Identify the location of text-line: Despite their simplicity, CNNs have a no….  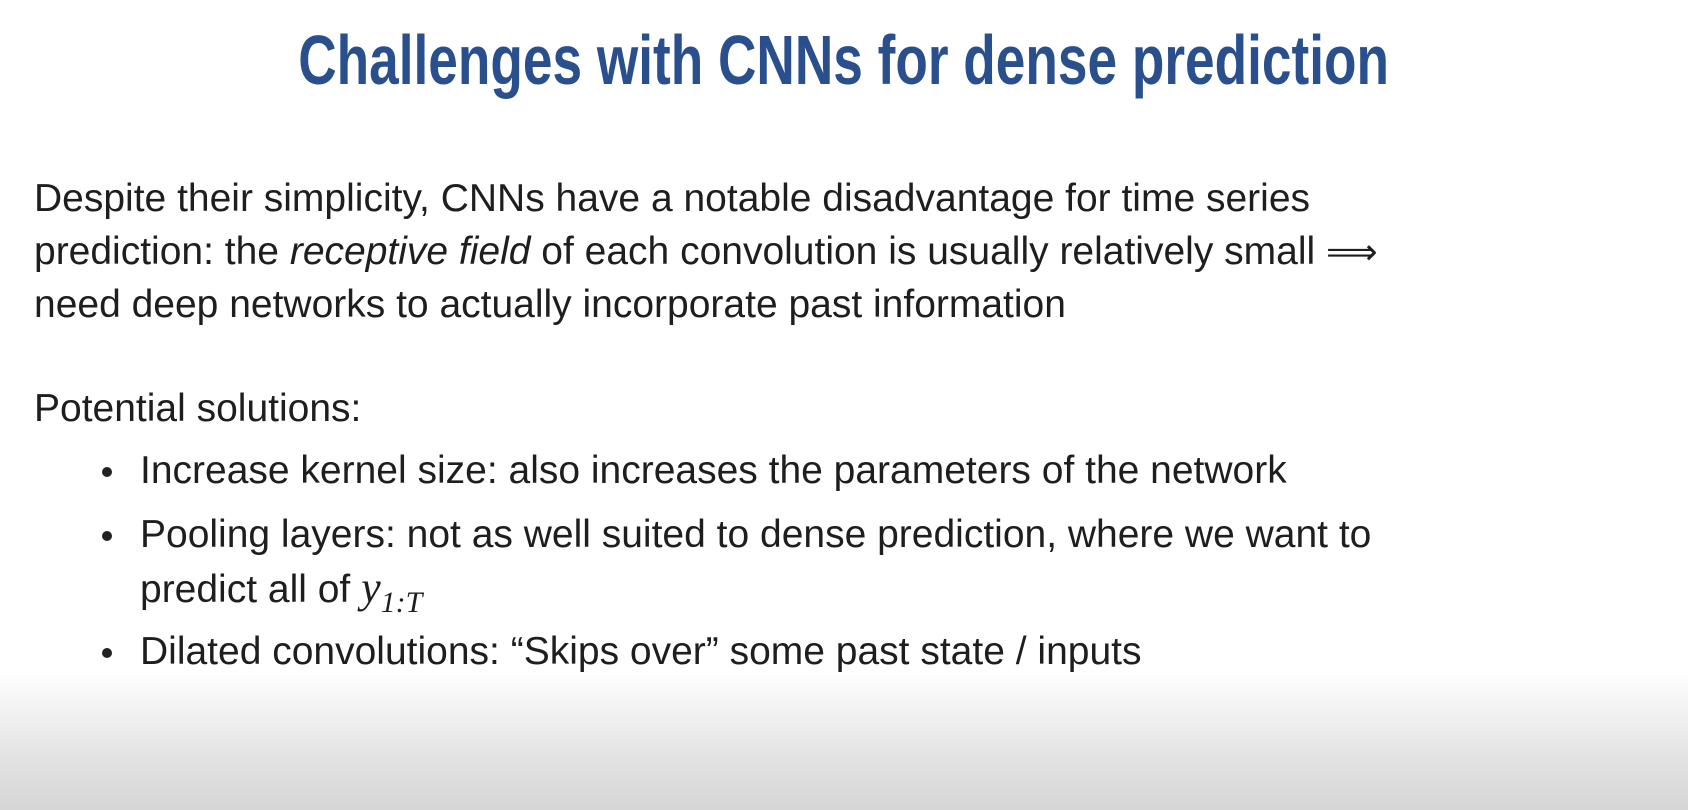
(672, 199).